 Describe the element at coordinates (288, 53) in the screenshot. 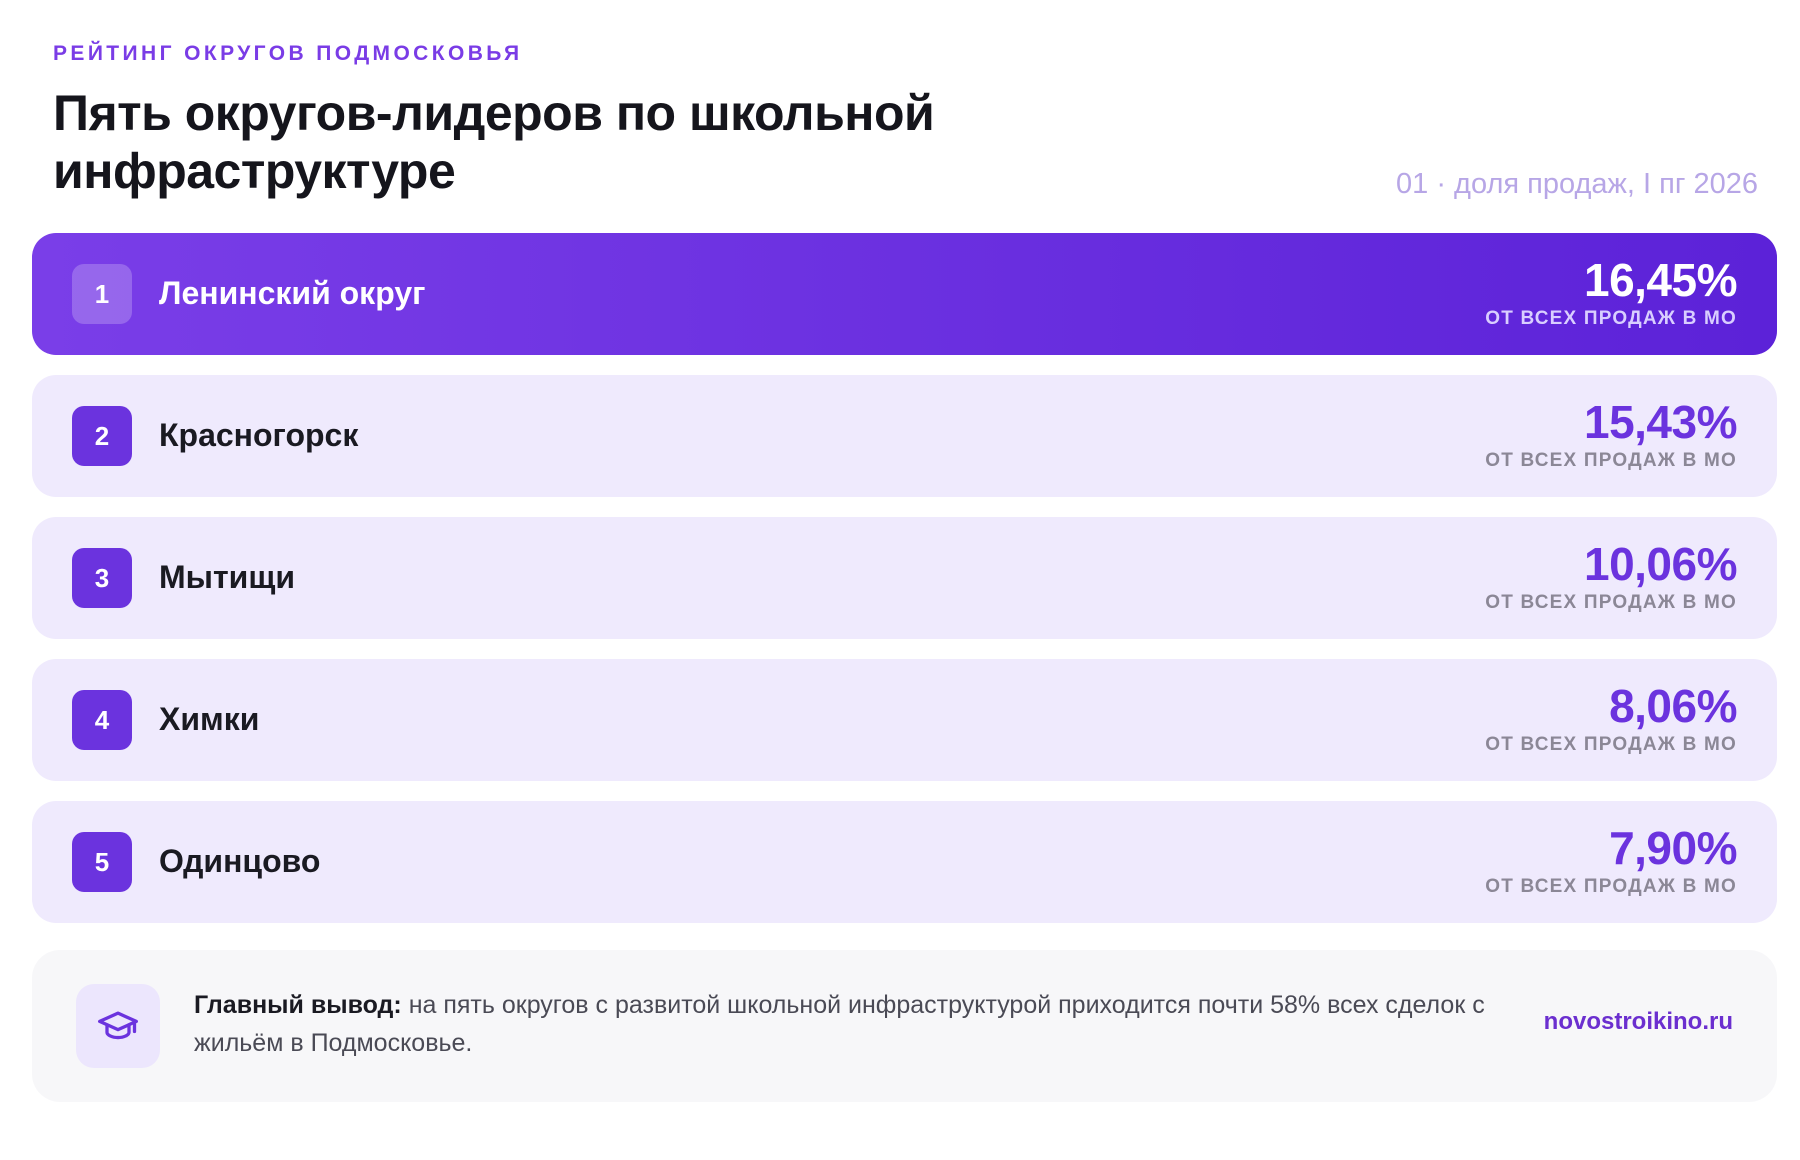

I see `kicker: РЕЙТИНГ ОКРУГОВ ПОДМОСКОВЬЯ` at that location.